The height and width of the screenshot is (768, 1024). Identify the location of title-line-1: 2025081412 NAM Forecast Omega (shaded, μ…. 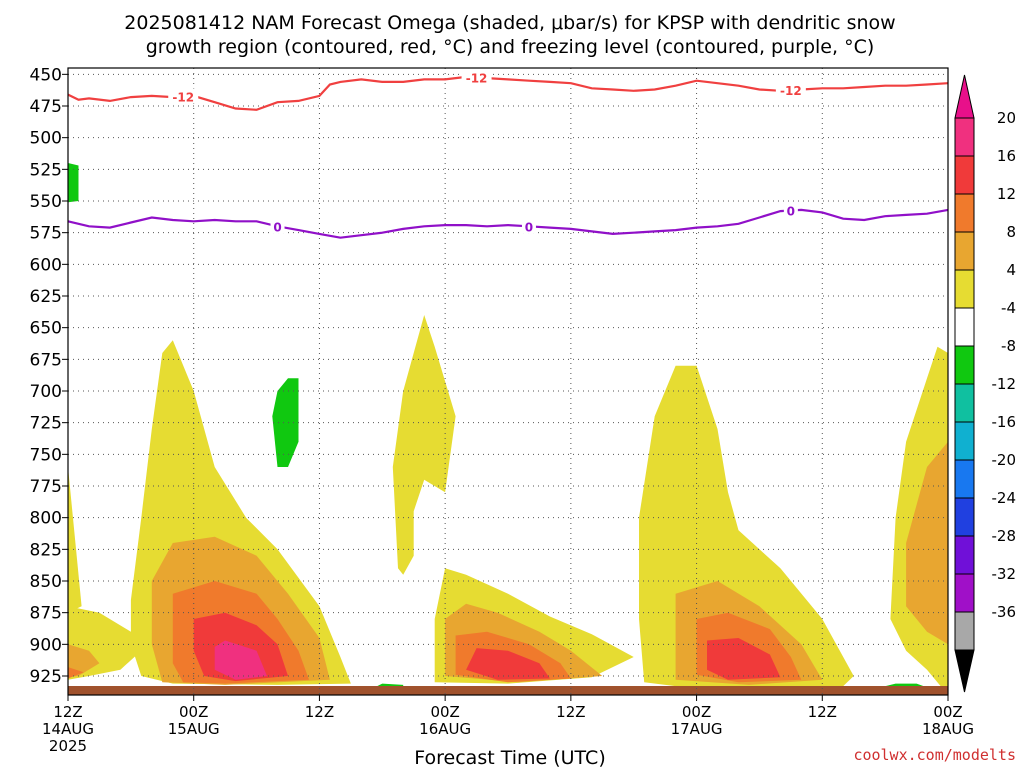
(509, 23).